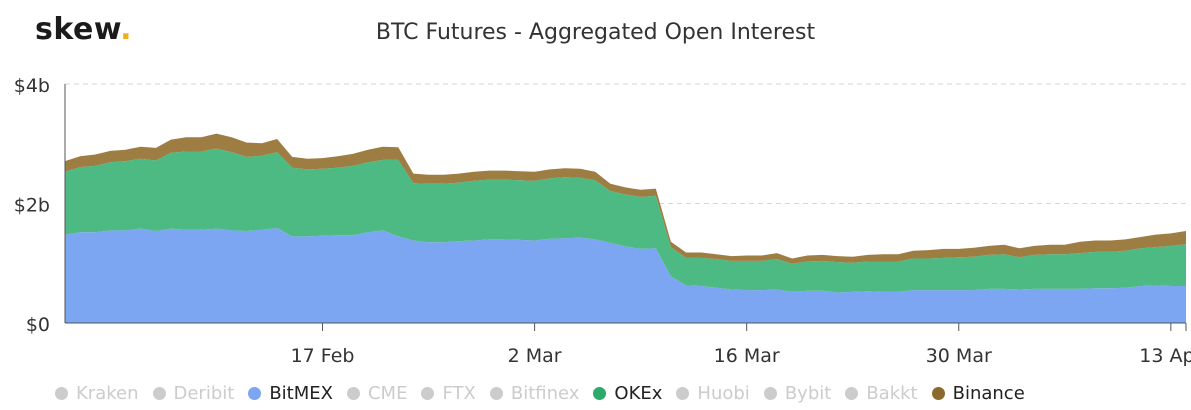 This screenshot has height=410, width=1191. What do you see at coordinates (808, 393) in the screenshot?
I see `legend-label-bybit: Bybit` at bounding box center [808, 393].